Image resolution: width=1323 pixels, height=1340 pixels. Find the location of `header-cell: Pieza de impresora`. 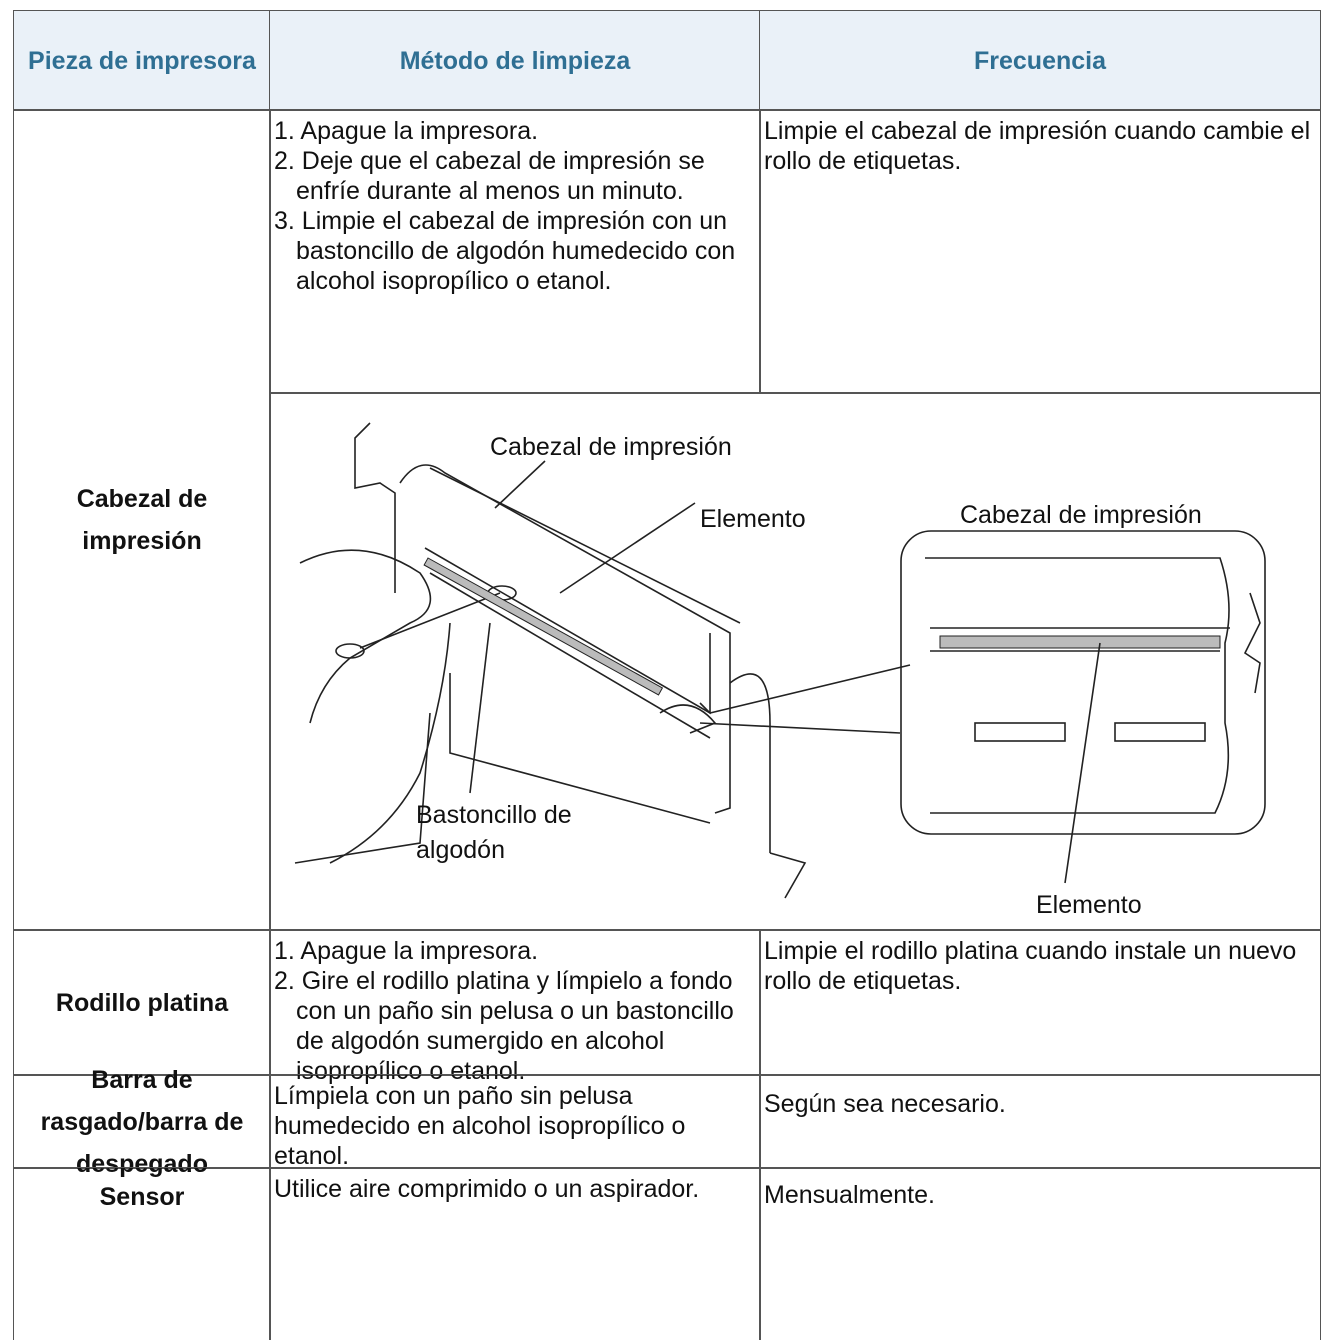

header-cell: Pieza de impresora is located at coordinates (142, 60).